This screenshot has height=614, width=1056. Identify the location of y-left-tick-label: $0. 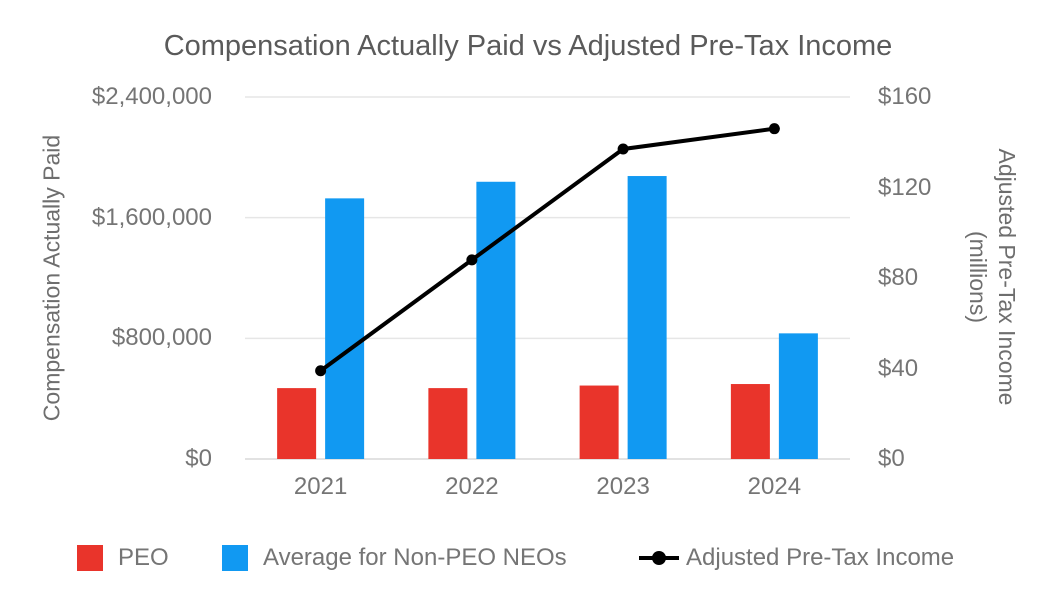
(198, 458).